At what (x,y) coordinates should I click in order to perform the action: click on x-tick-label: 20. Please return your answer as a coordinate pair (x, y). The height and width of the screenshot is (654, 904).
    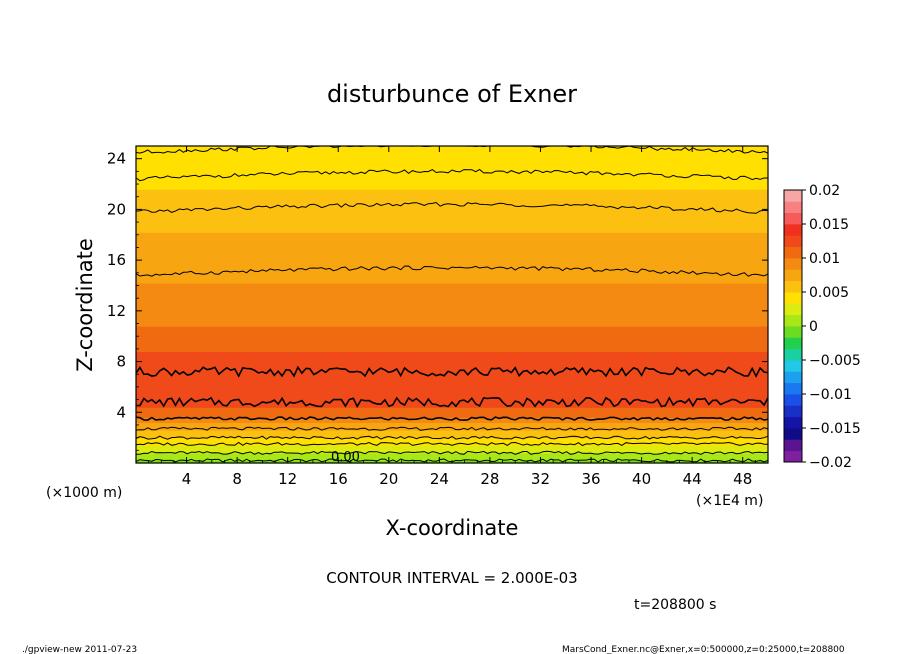
    Looking at the image, I should click on (388, 479).